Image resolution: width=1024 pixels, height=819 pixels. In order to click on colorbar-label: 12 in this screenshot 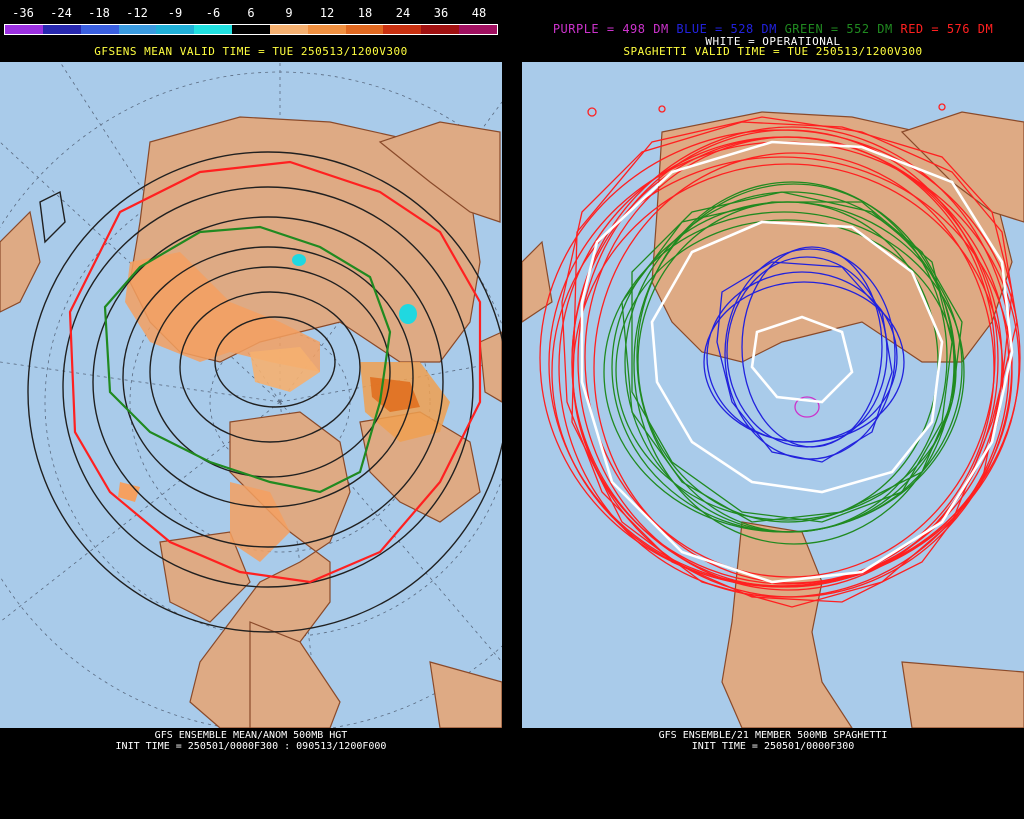, I will do `click(327, 13)`.